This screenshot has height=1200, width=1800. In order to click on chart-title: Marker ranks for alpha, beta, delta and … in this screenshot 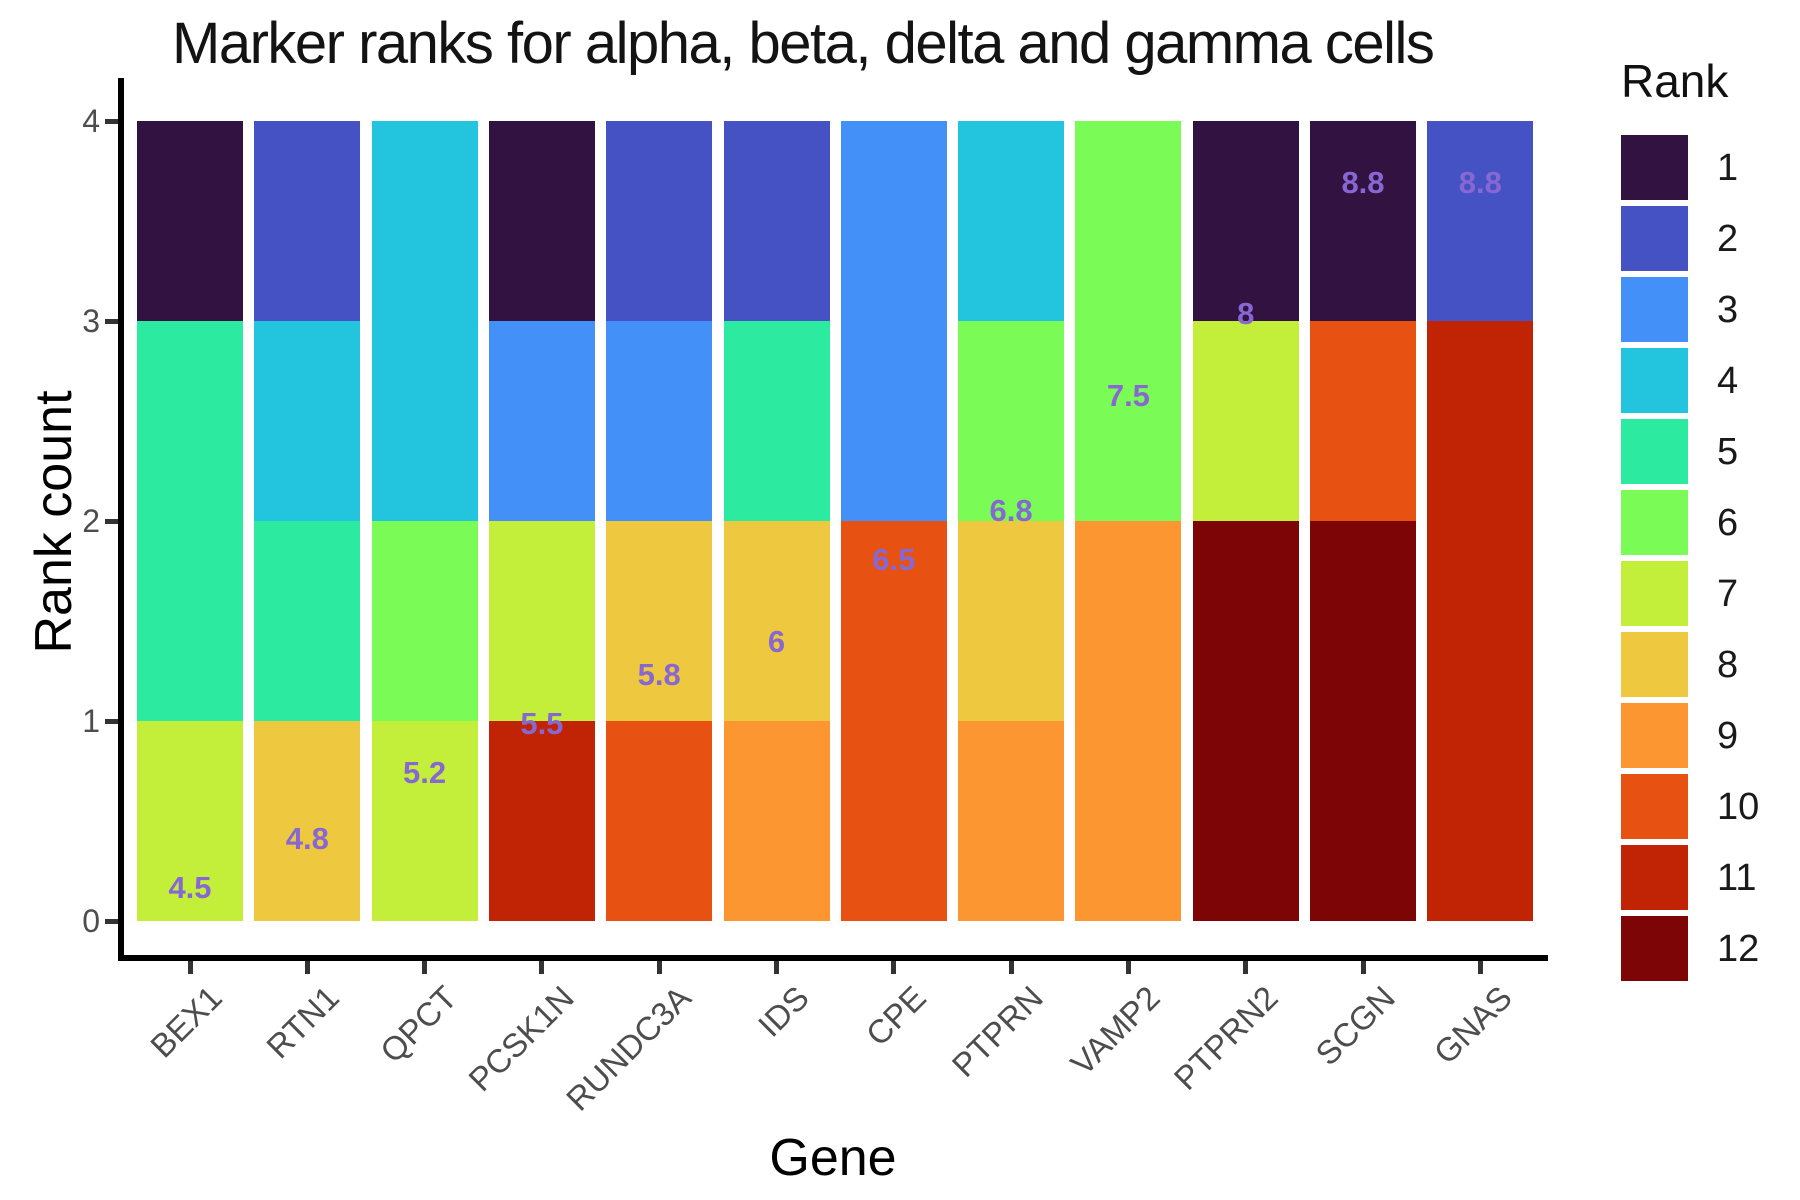, I will do `click(803, 43)`.